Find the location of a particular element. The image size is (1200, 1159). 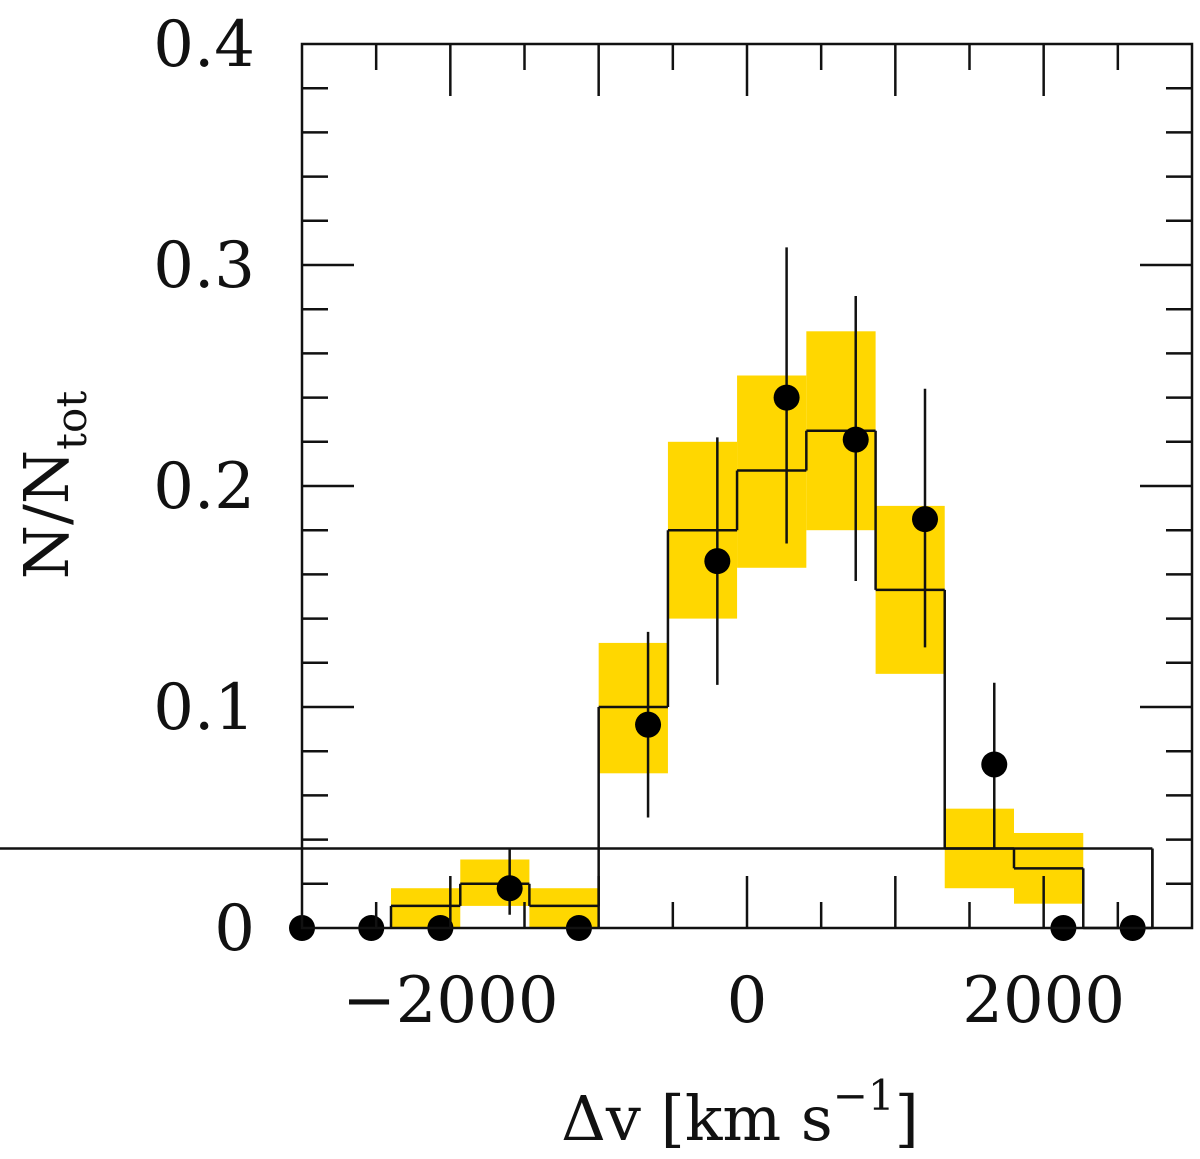

x-axis-label-sup: −1 is located at coordinates (864, 1095).